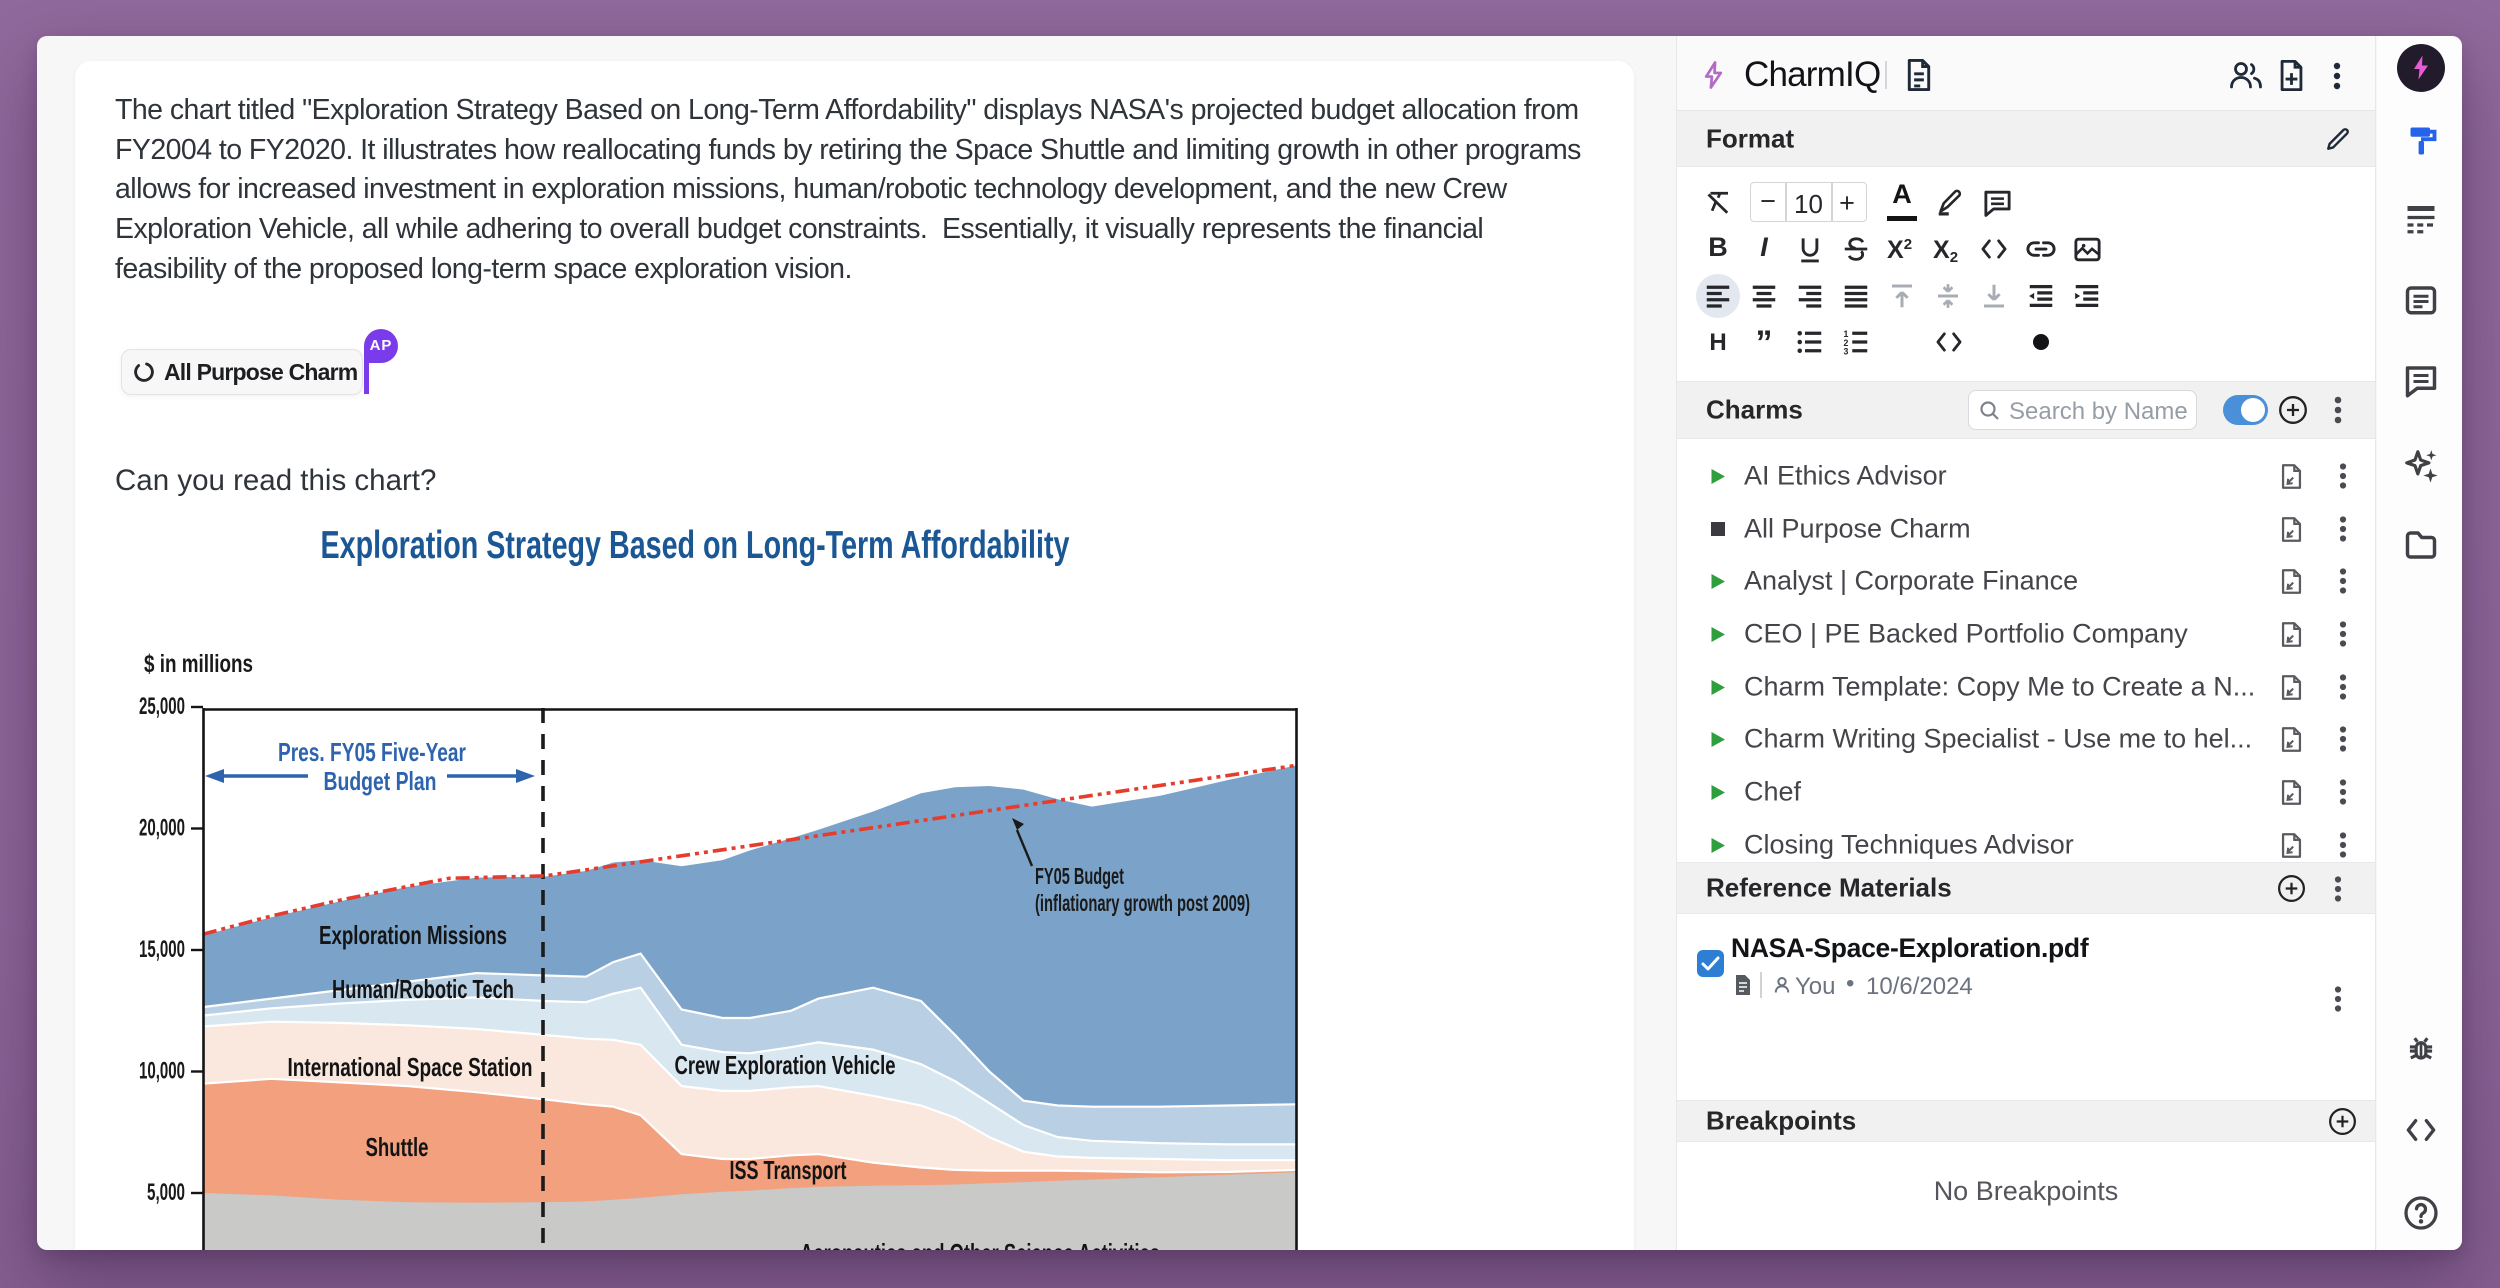 The image size is (2500, 1288). I want to click on svg-text: Budget Plan, so click(380, 781).